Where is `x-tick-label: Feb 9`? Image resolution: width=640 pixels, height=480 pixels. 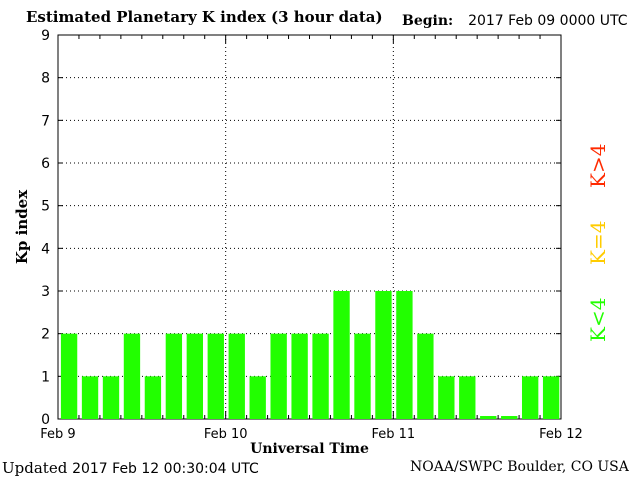 x-tick-label: Feb 9 is located at coordinates (57, 434).